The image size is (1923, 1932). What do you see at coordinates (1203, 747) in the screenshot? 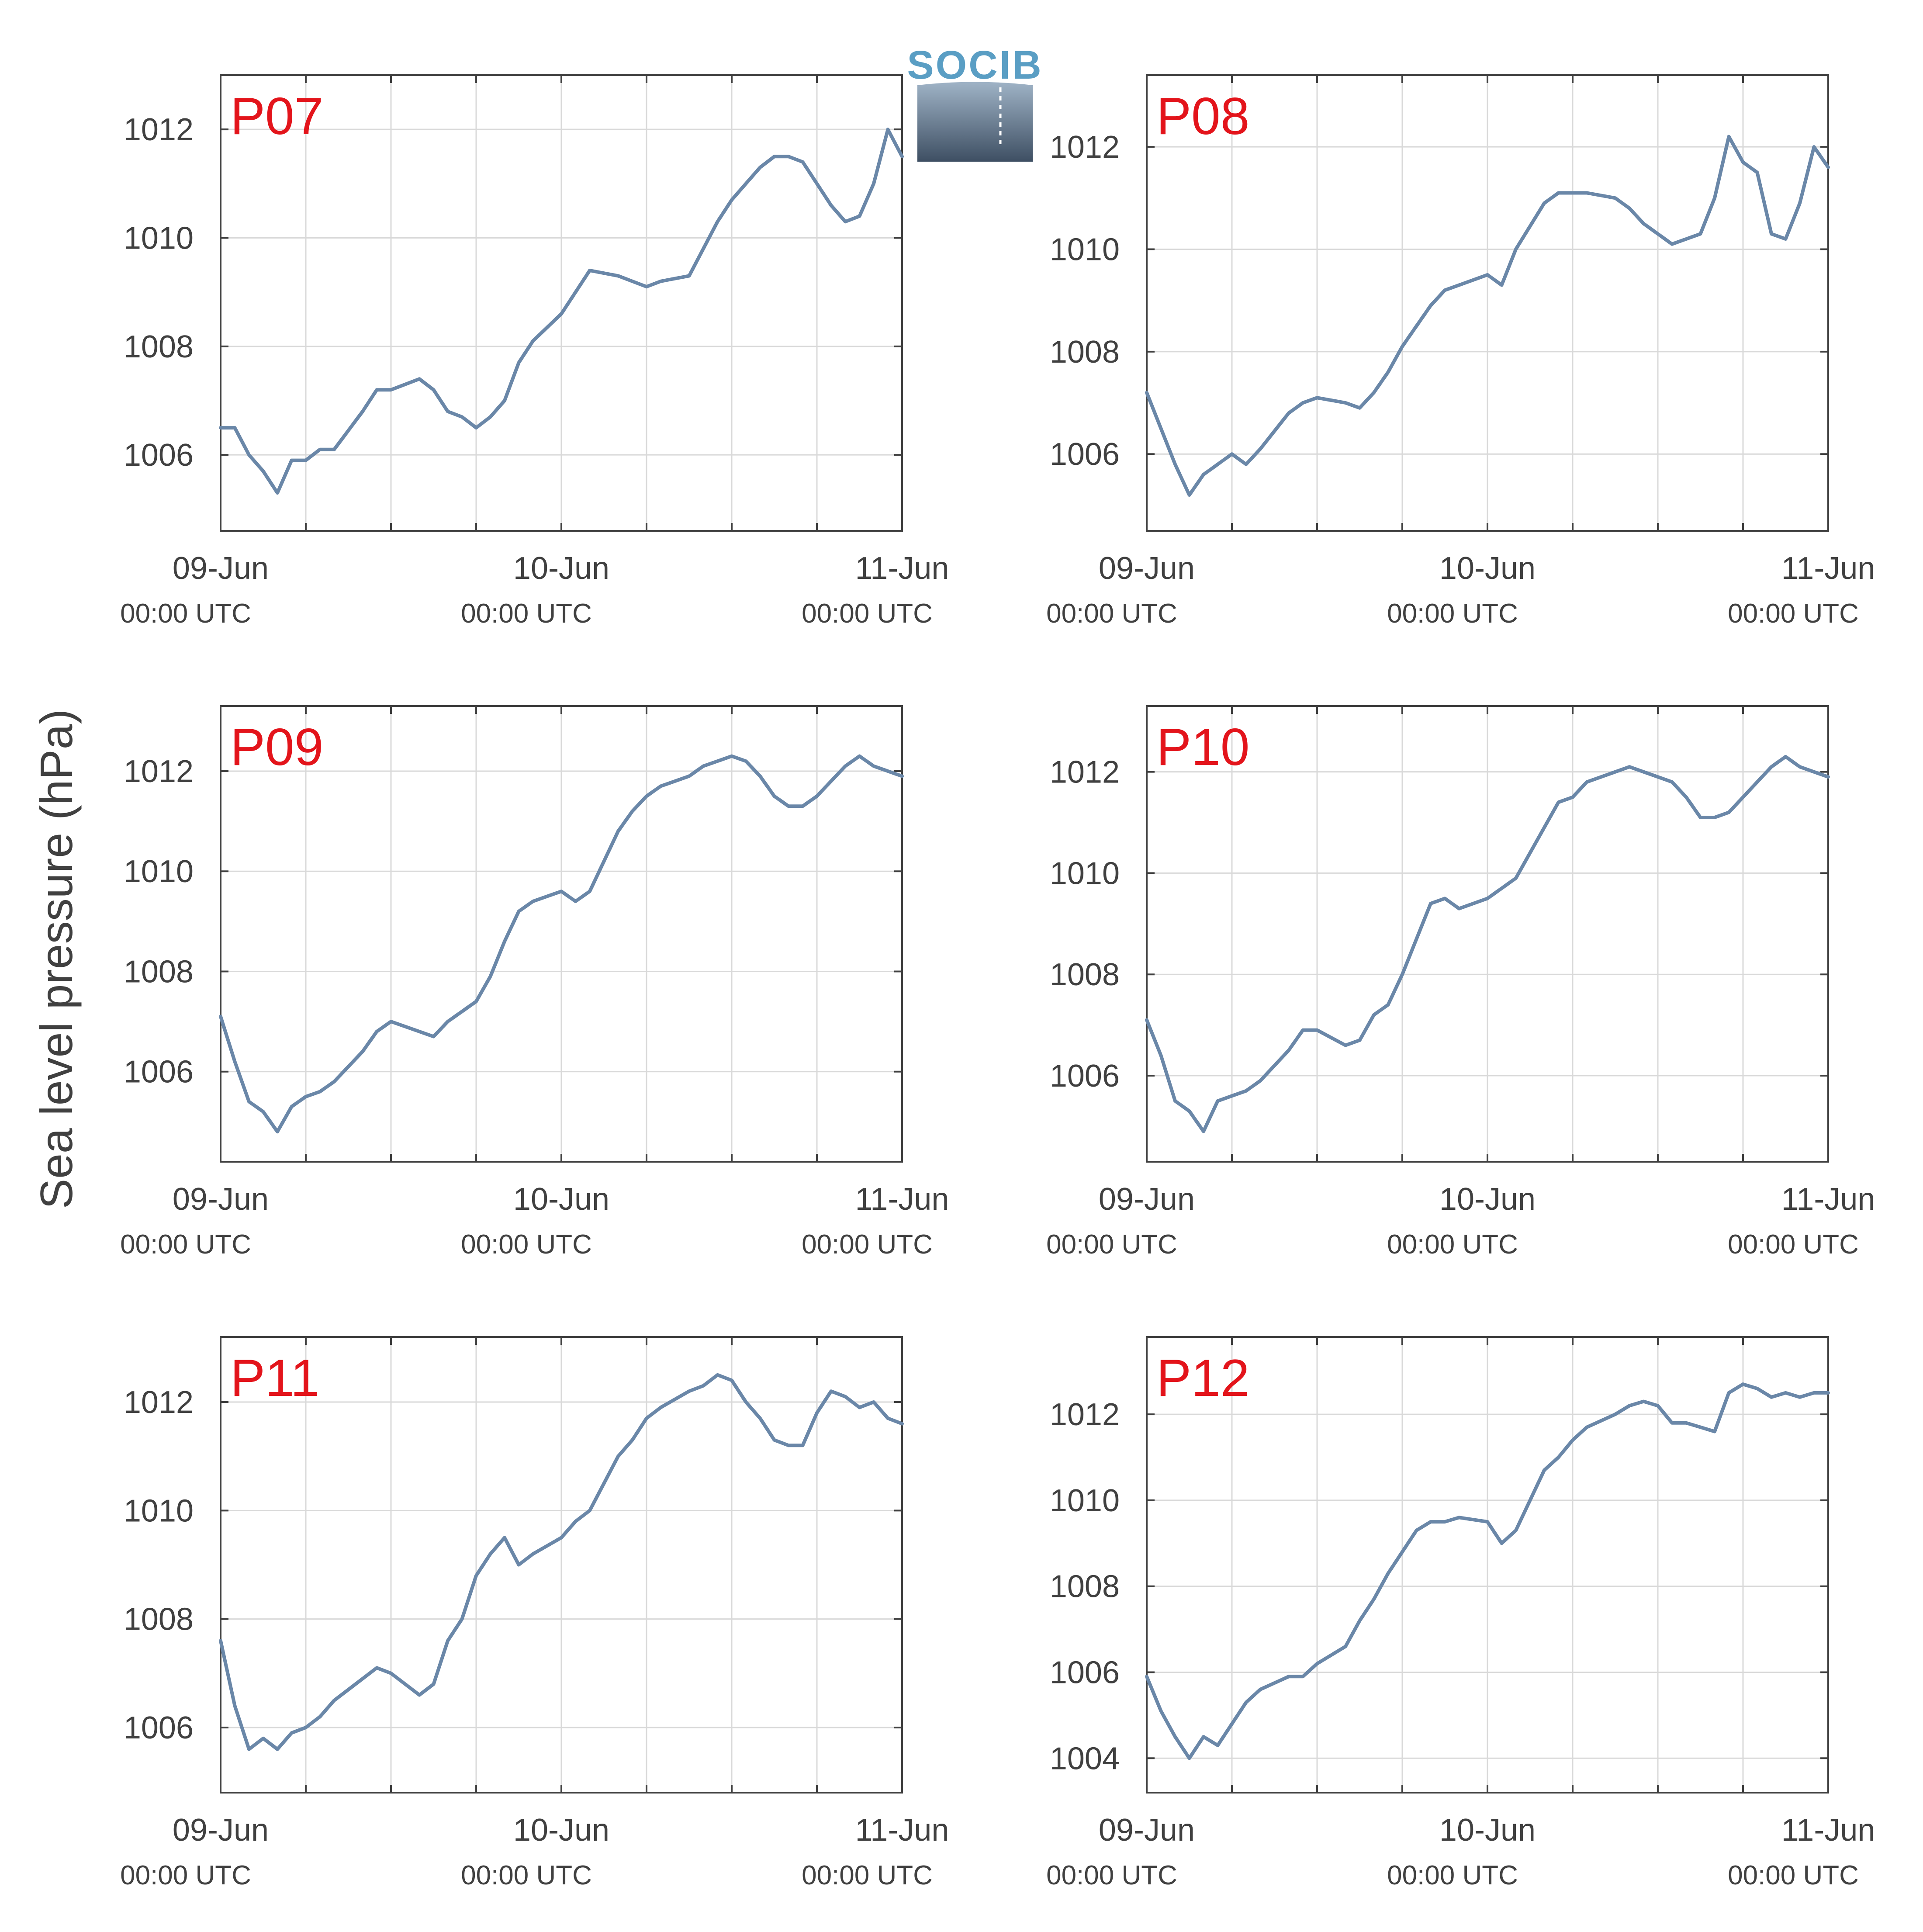
I see `panel-title: P10` at bounding box center [1203, 747].